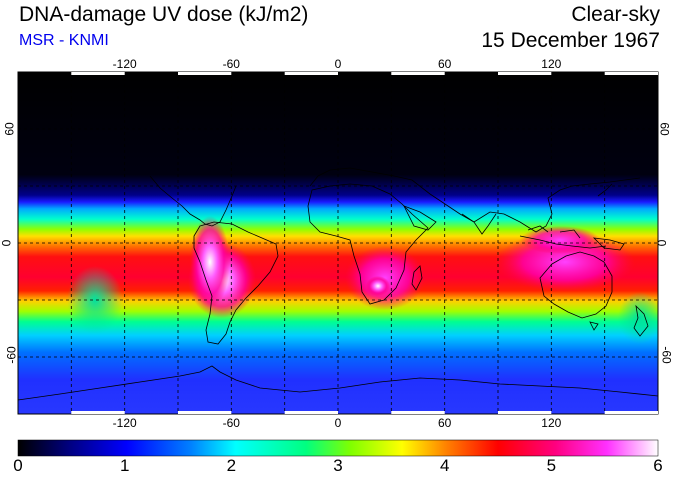 The image size is (678, 480). I want to click on colorbar-tick: 4, so click(444, 465).